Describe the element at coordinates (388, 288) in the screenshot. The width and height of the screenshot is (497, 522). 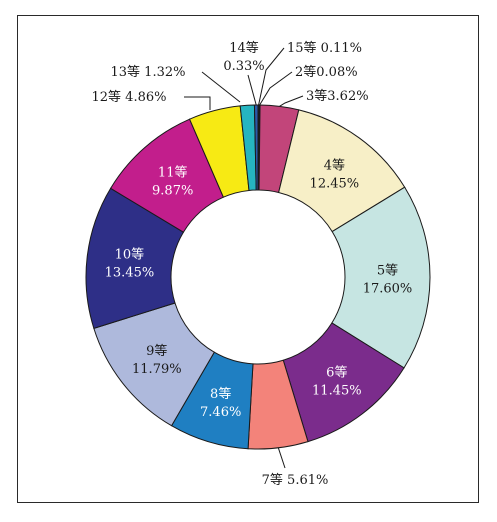
I see `slice-label-5-value: 17.60%` at that location.